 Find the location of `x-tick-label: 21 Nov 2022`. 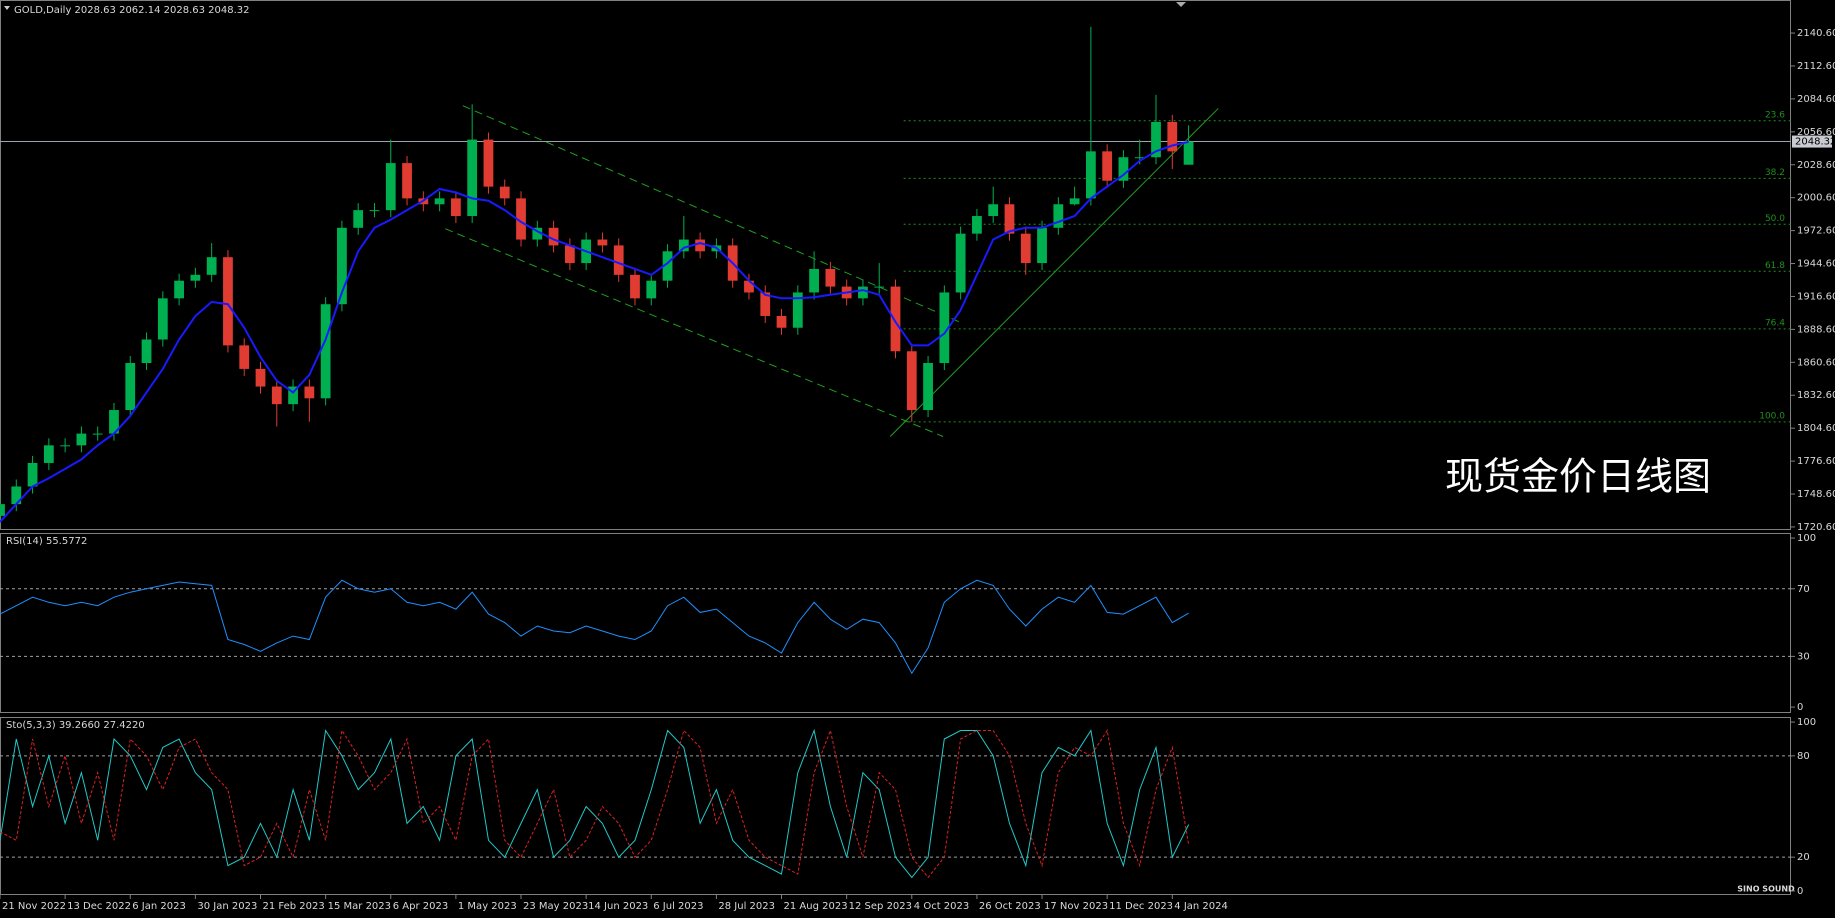

x-tick-label: 21 Nov 2022 is located at coordinates (34, 906).